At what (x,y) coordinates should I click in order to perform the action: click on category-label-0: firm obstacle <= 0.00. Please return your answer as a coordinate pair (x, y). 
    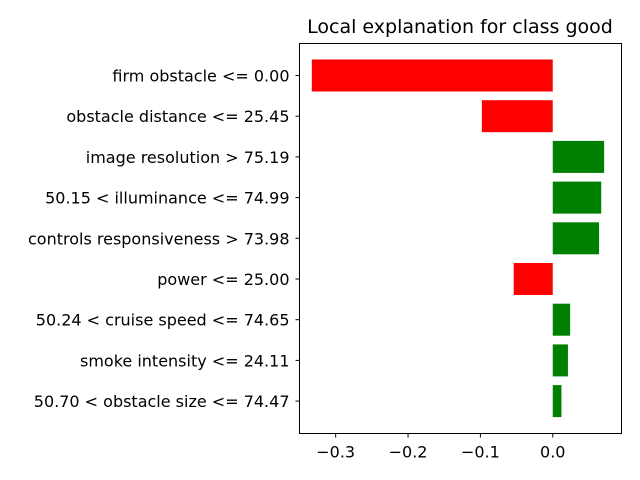
    Looking at the image, I should click on (200, 76).